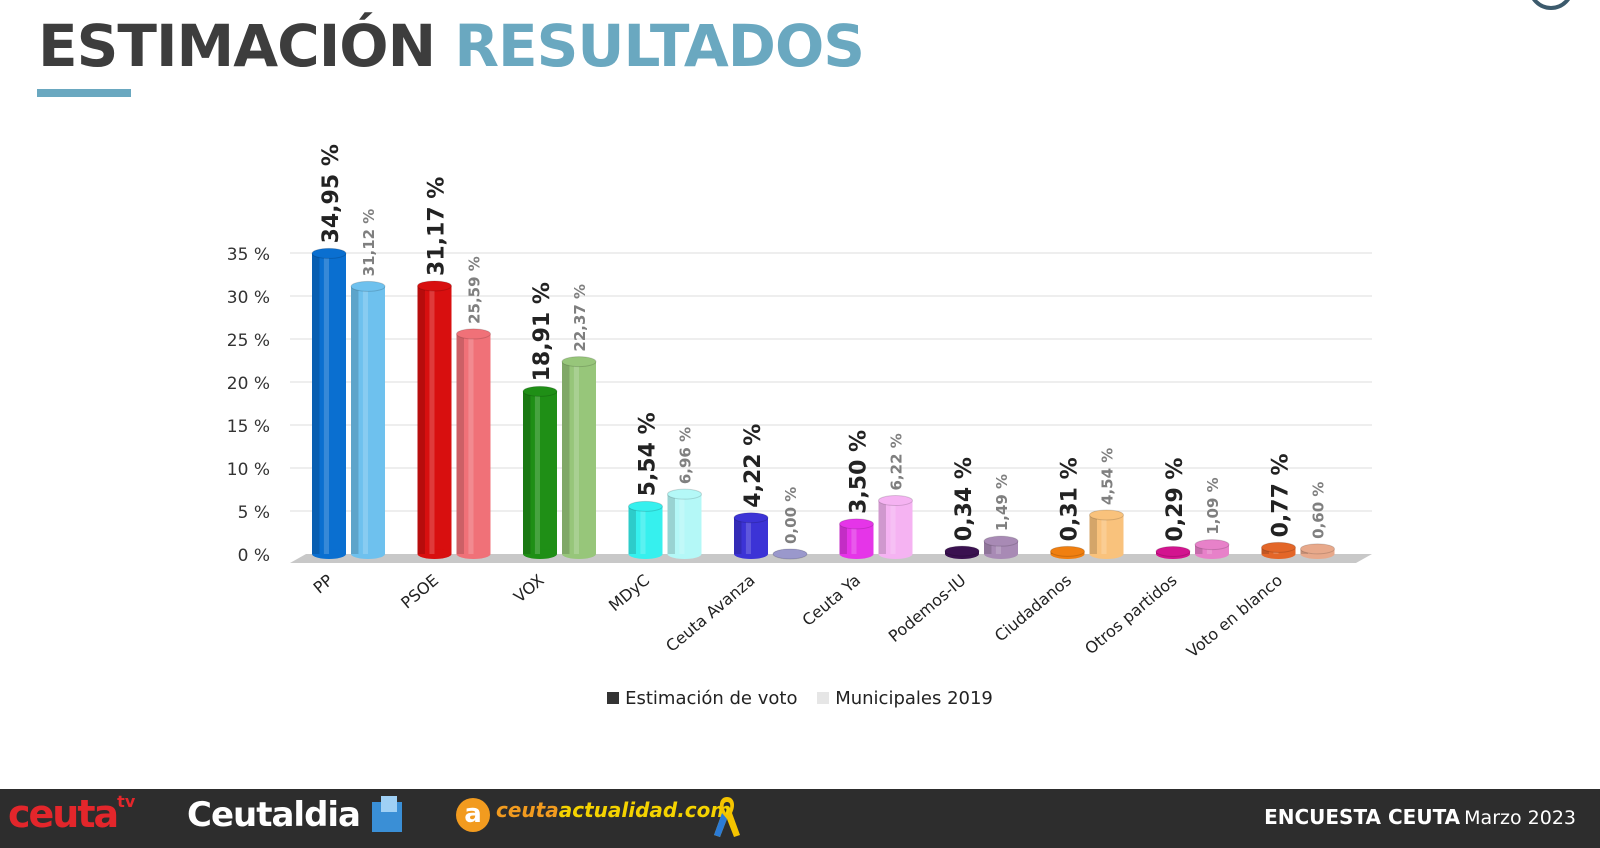 This screenshot has height=848, width=1600. I want to click on data-label-municipales: 0,00 %, so click(791, 515).